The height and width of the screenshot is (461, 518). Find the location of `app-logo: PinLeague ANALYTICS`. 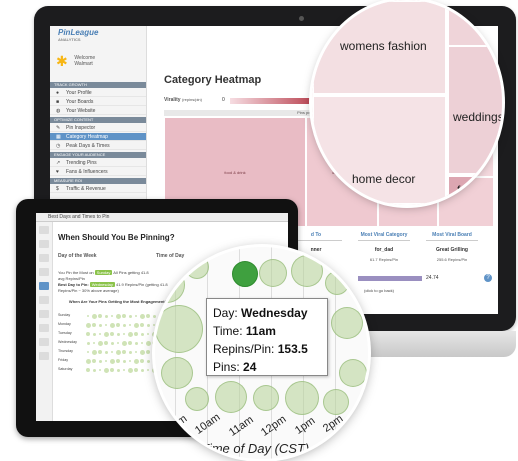

app-logo: PinLeague ANALYTICS is located at coordinates (98, 38).